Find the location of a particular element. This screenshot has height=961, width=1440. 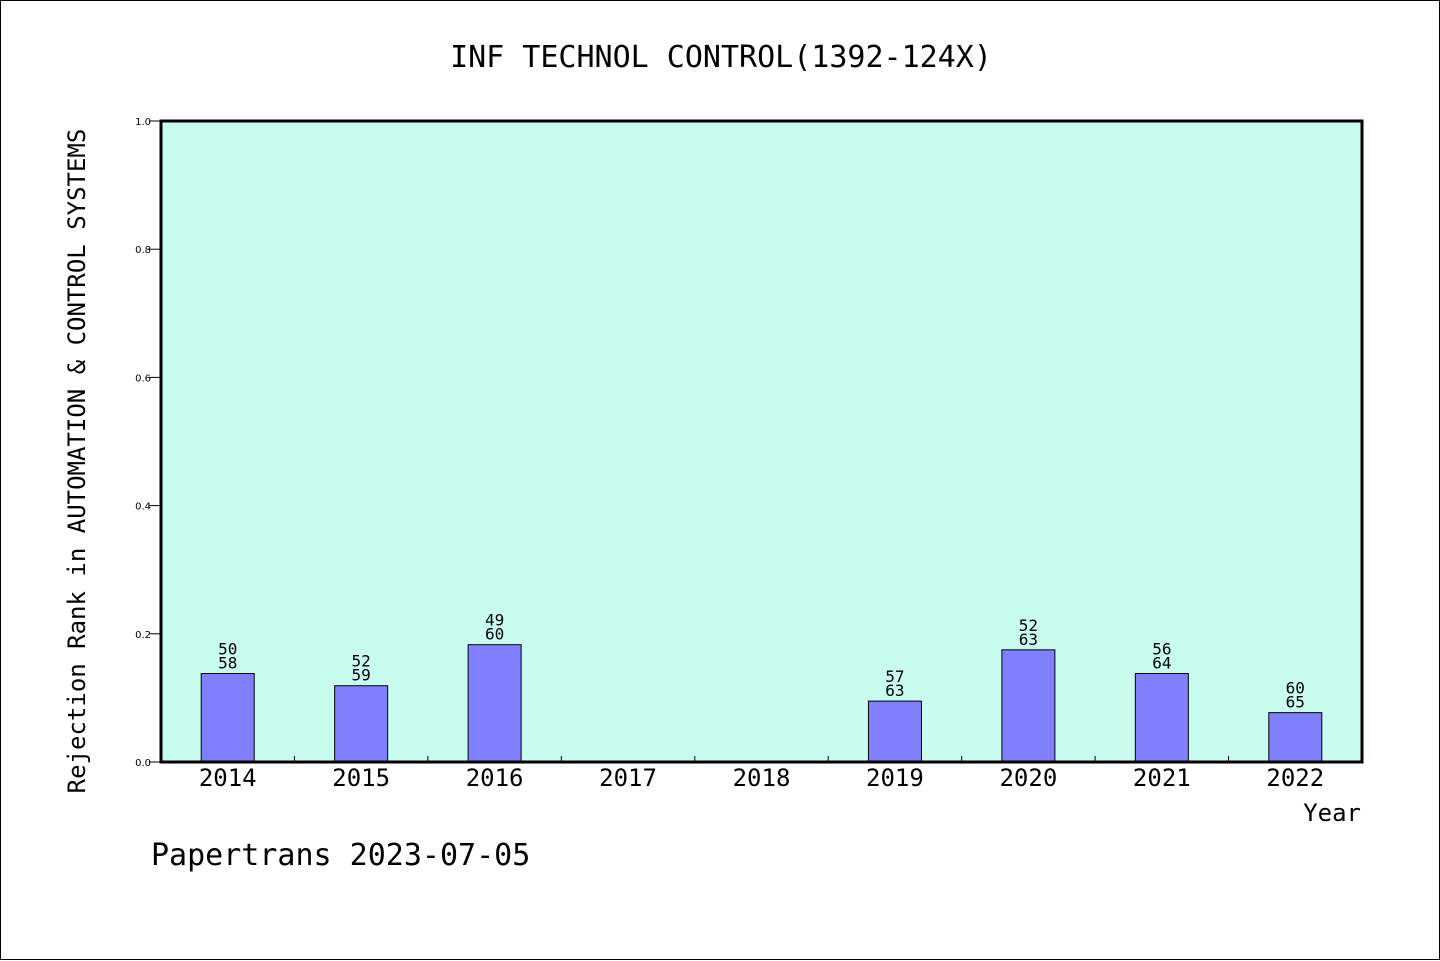

bar-2014 is located at coordinates (227, 718).